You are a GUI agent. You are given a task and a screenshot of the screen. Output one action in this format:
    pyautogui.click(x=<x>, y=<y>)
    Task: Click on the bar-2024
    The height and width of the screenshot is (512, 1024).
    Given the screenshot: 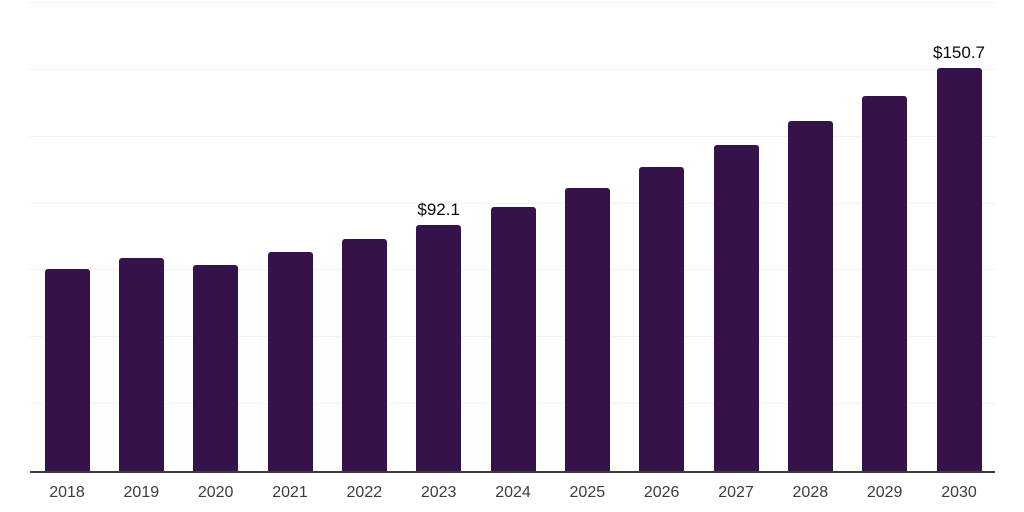 What is the action you would take?
    pyautogui.click(x=513, y=338)
    